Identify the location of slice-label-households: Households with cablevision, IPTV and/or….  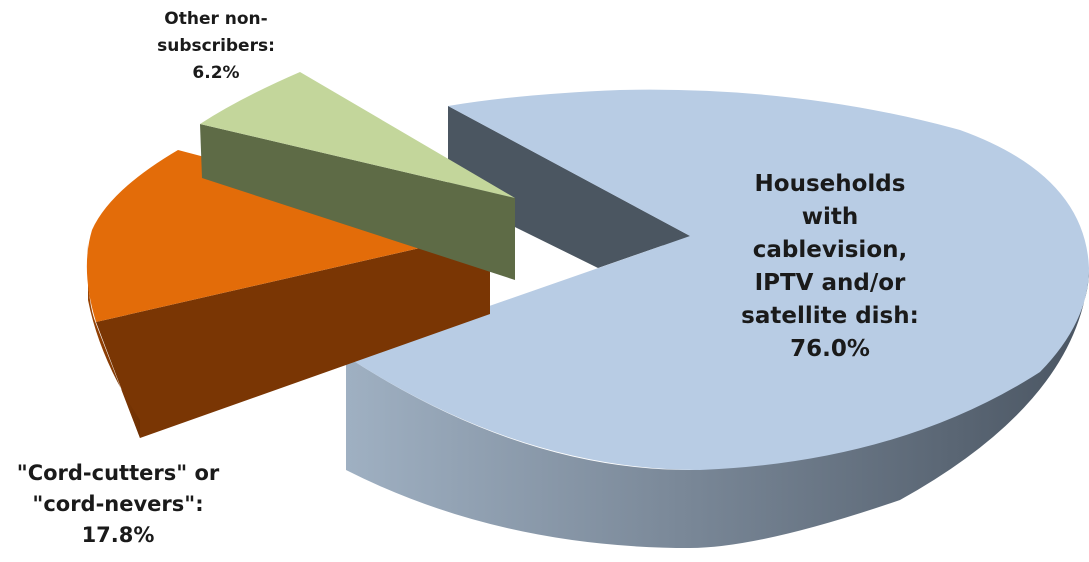
(830, 266).